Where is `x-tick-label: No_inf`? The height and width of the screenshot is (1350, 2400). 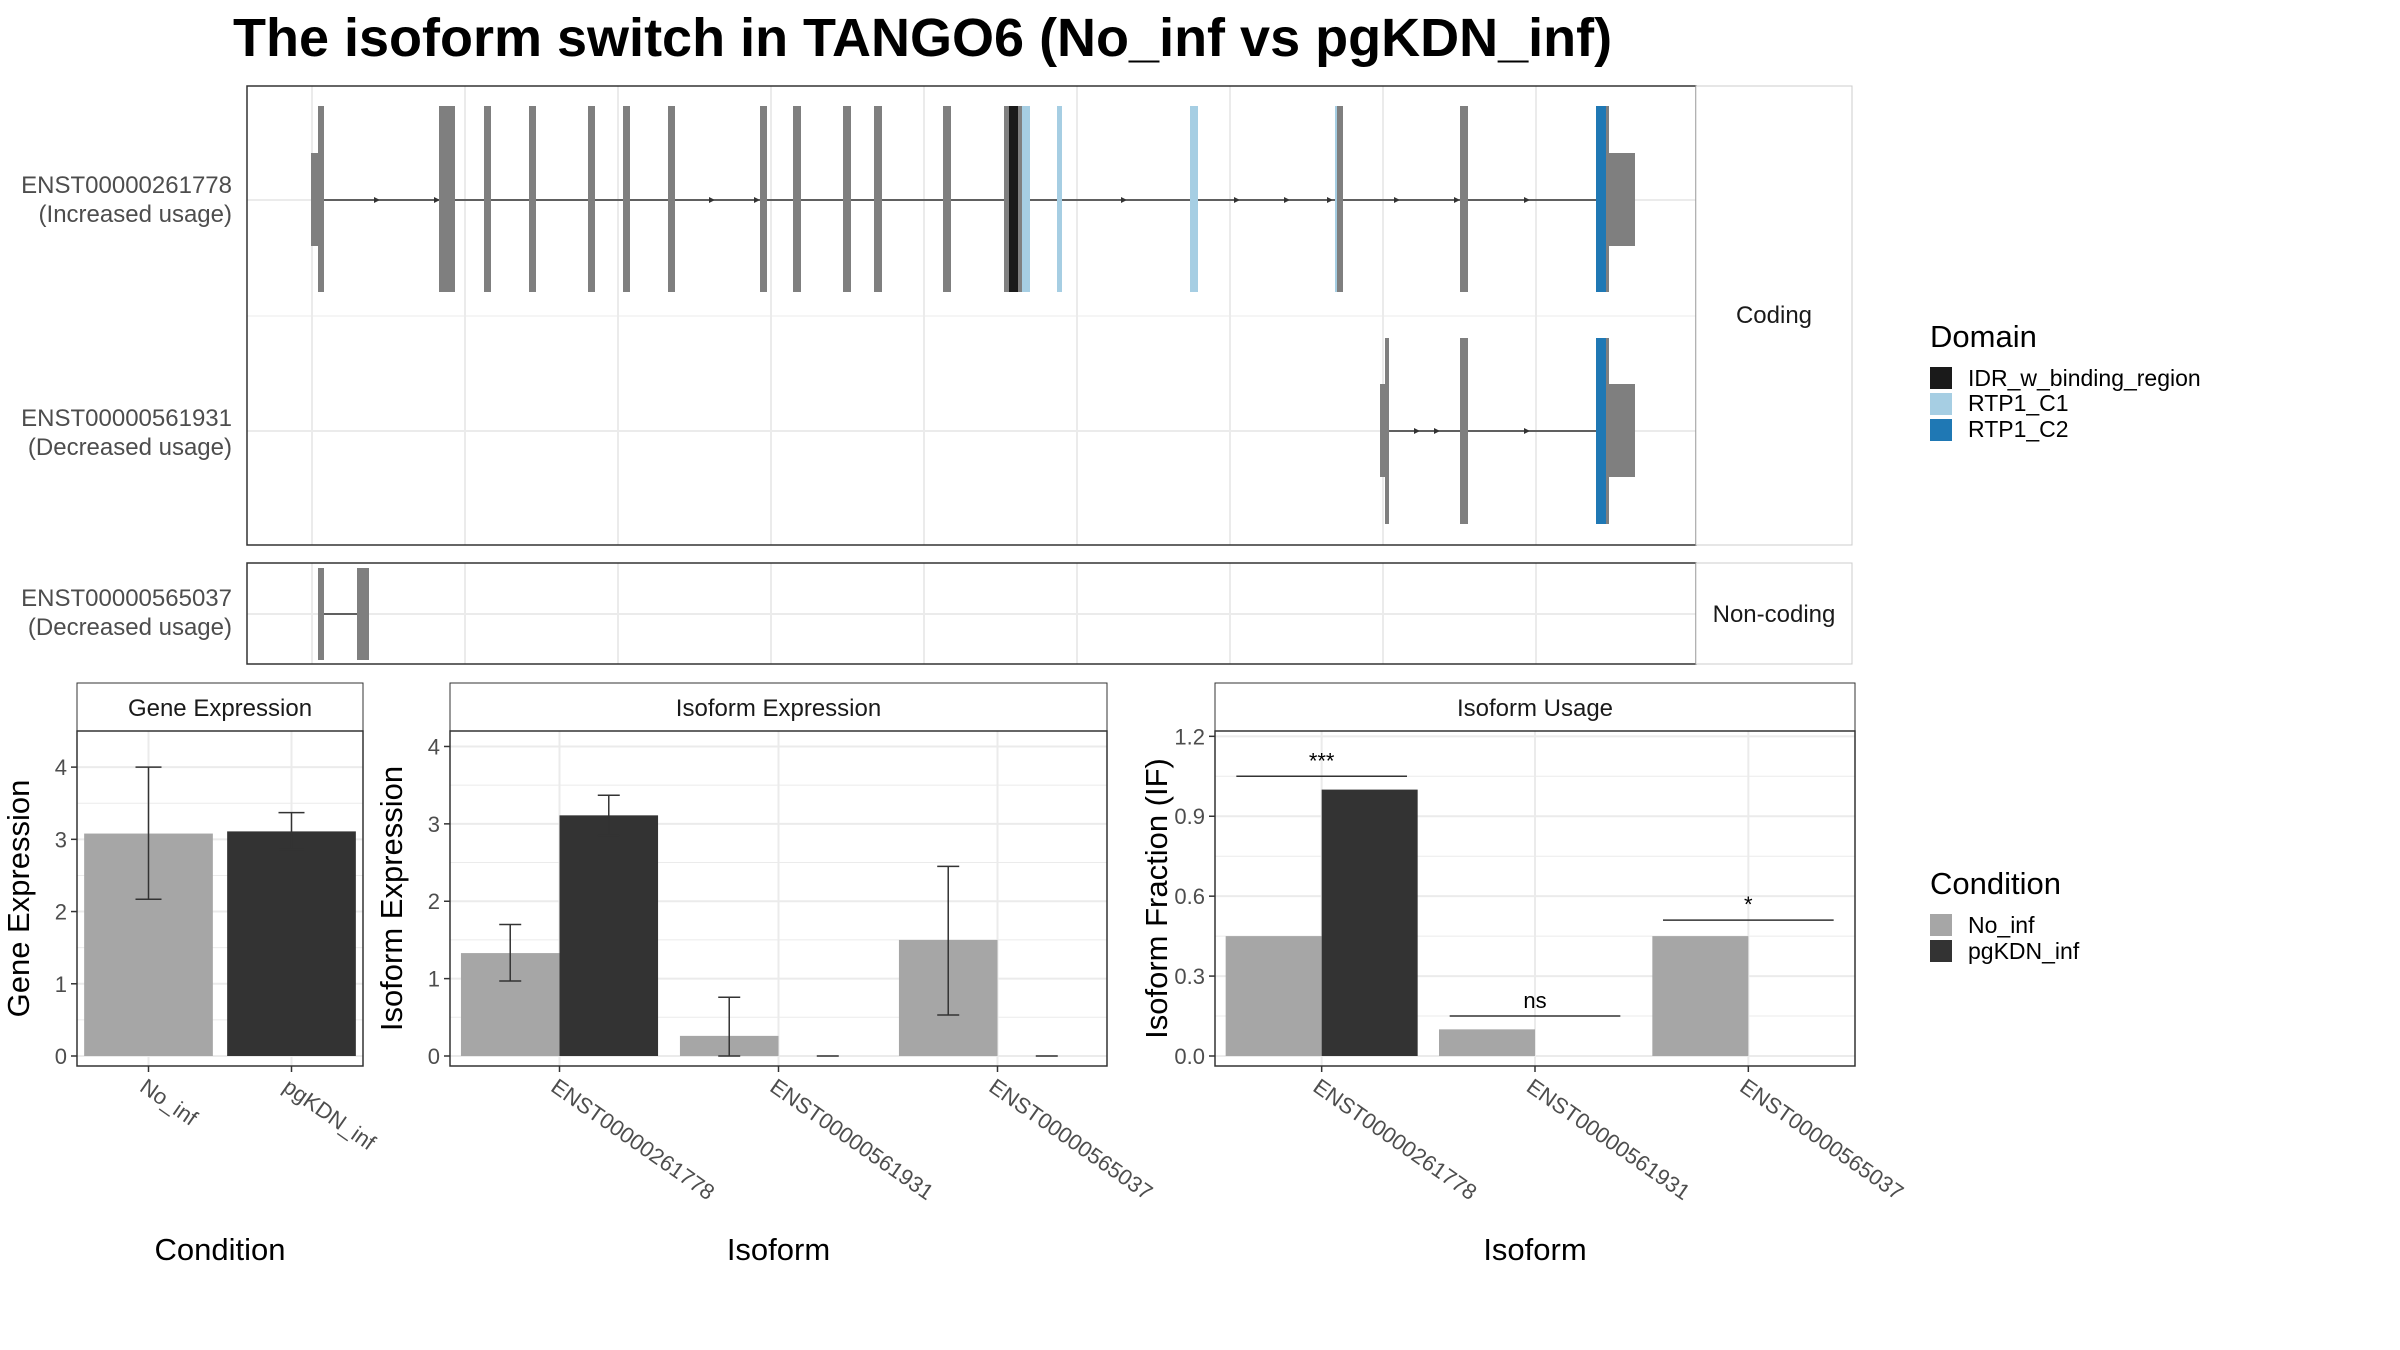
x-tick-label: No_inf is located at coordinates (169, 1102).